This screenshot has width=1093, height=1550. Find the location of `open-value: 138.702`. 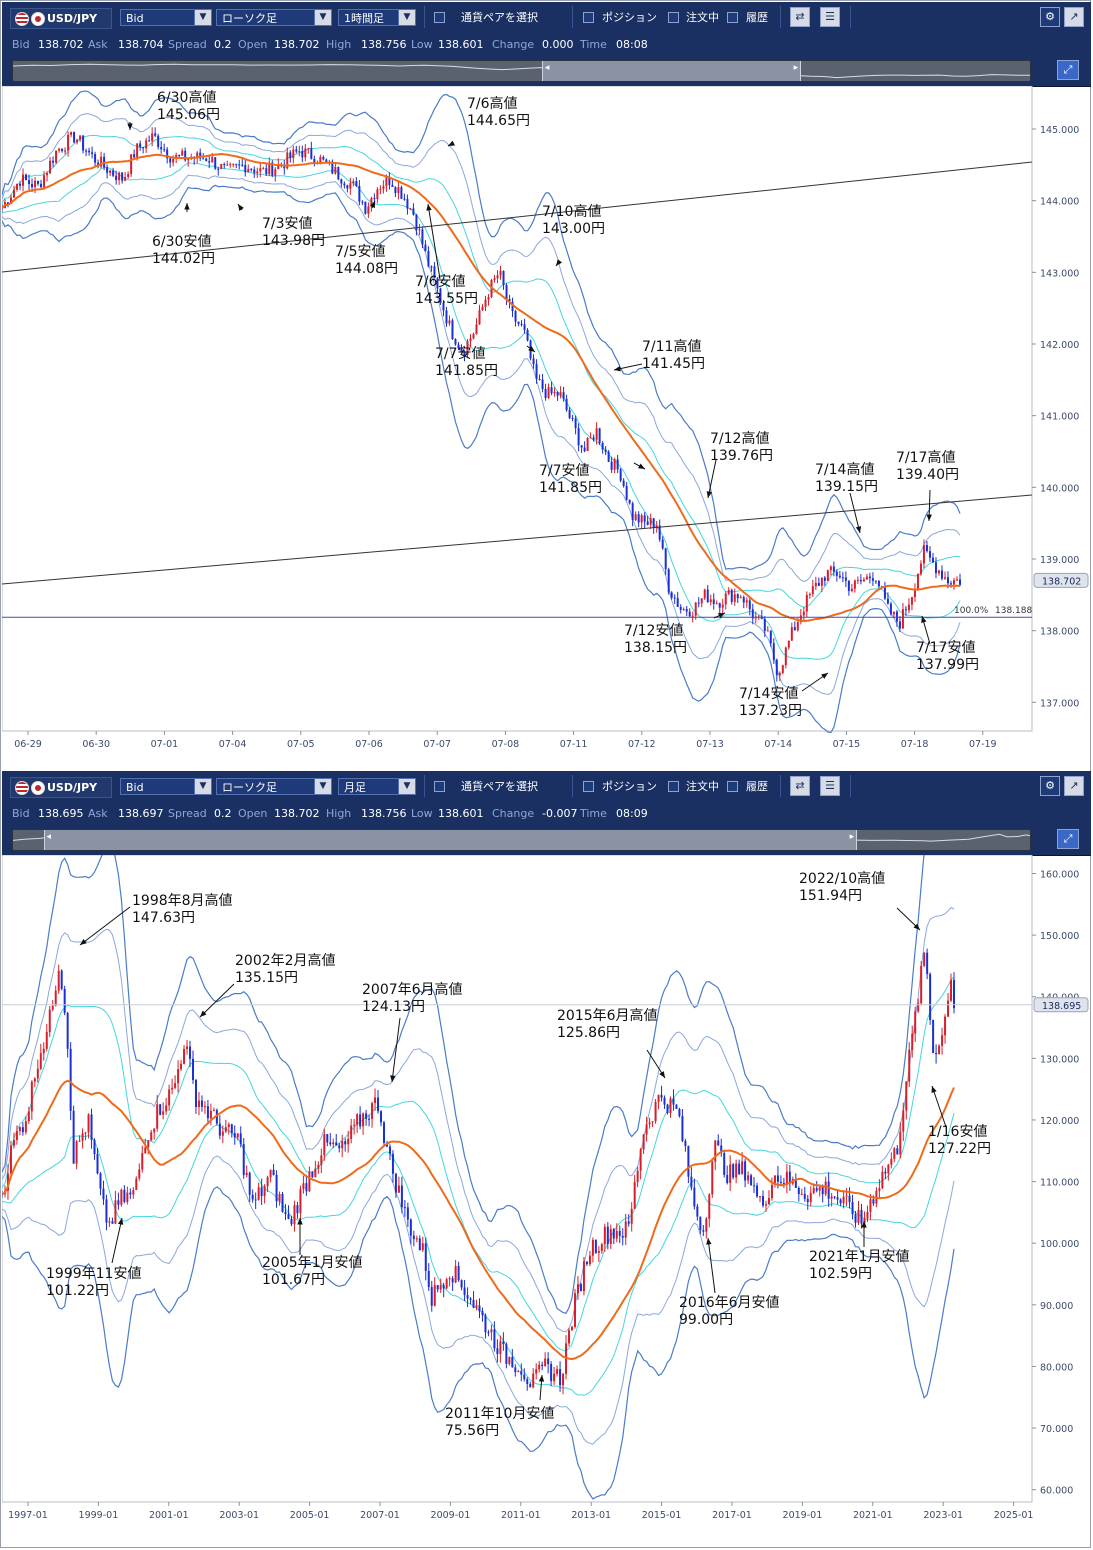

open-value: 138.702 is located at coordinates (297, 44).